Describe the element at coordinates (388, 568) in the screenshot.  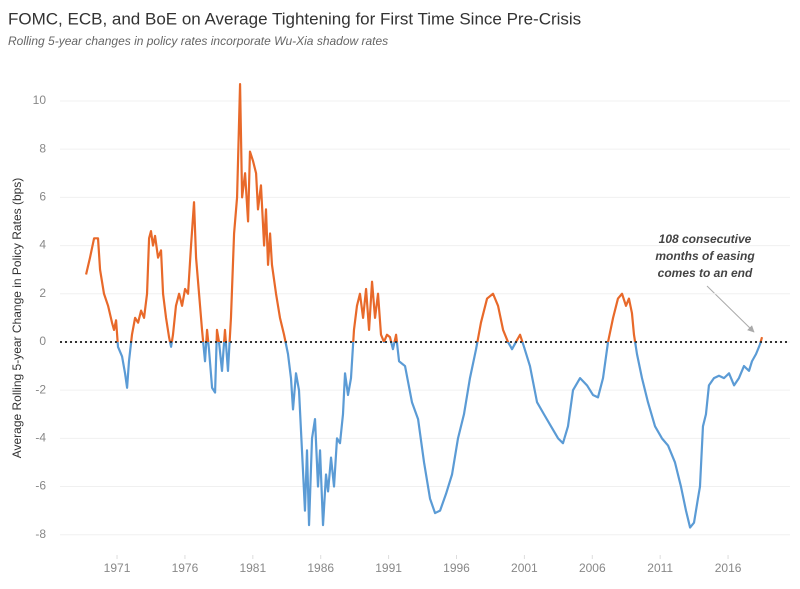
I see `x-tick-label: 1991` at that location.